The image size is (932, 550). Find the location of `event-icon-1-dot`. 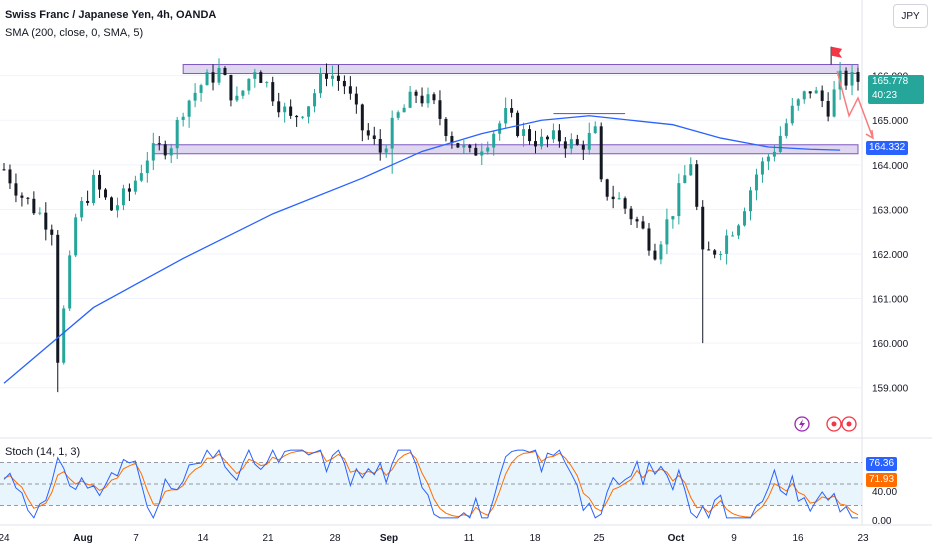

event-icon-1-dot is located at coordinates (834, 424).